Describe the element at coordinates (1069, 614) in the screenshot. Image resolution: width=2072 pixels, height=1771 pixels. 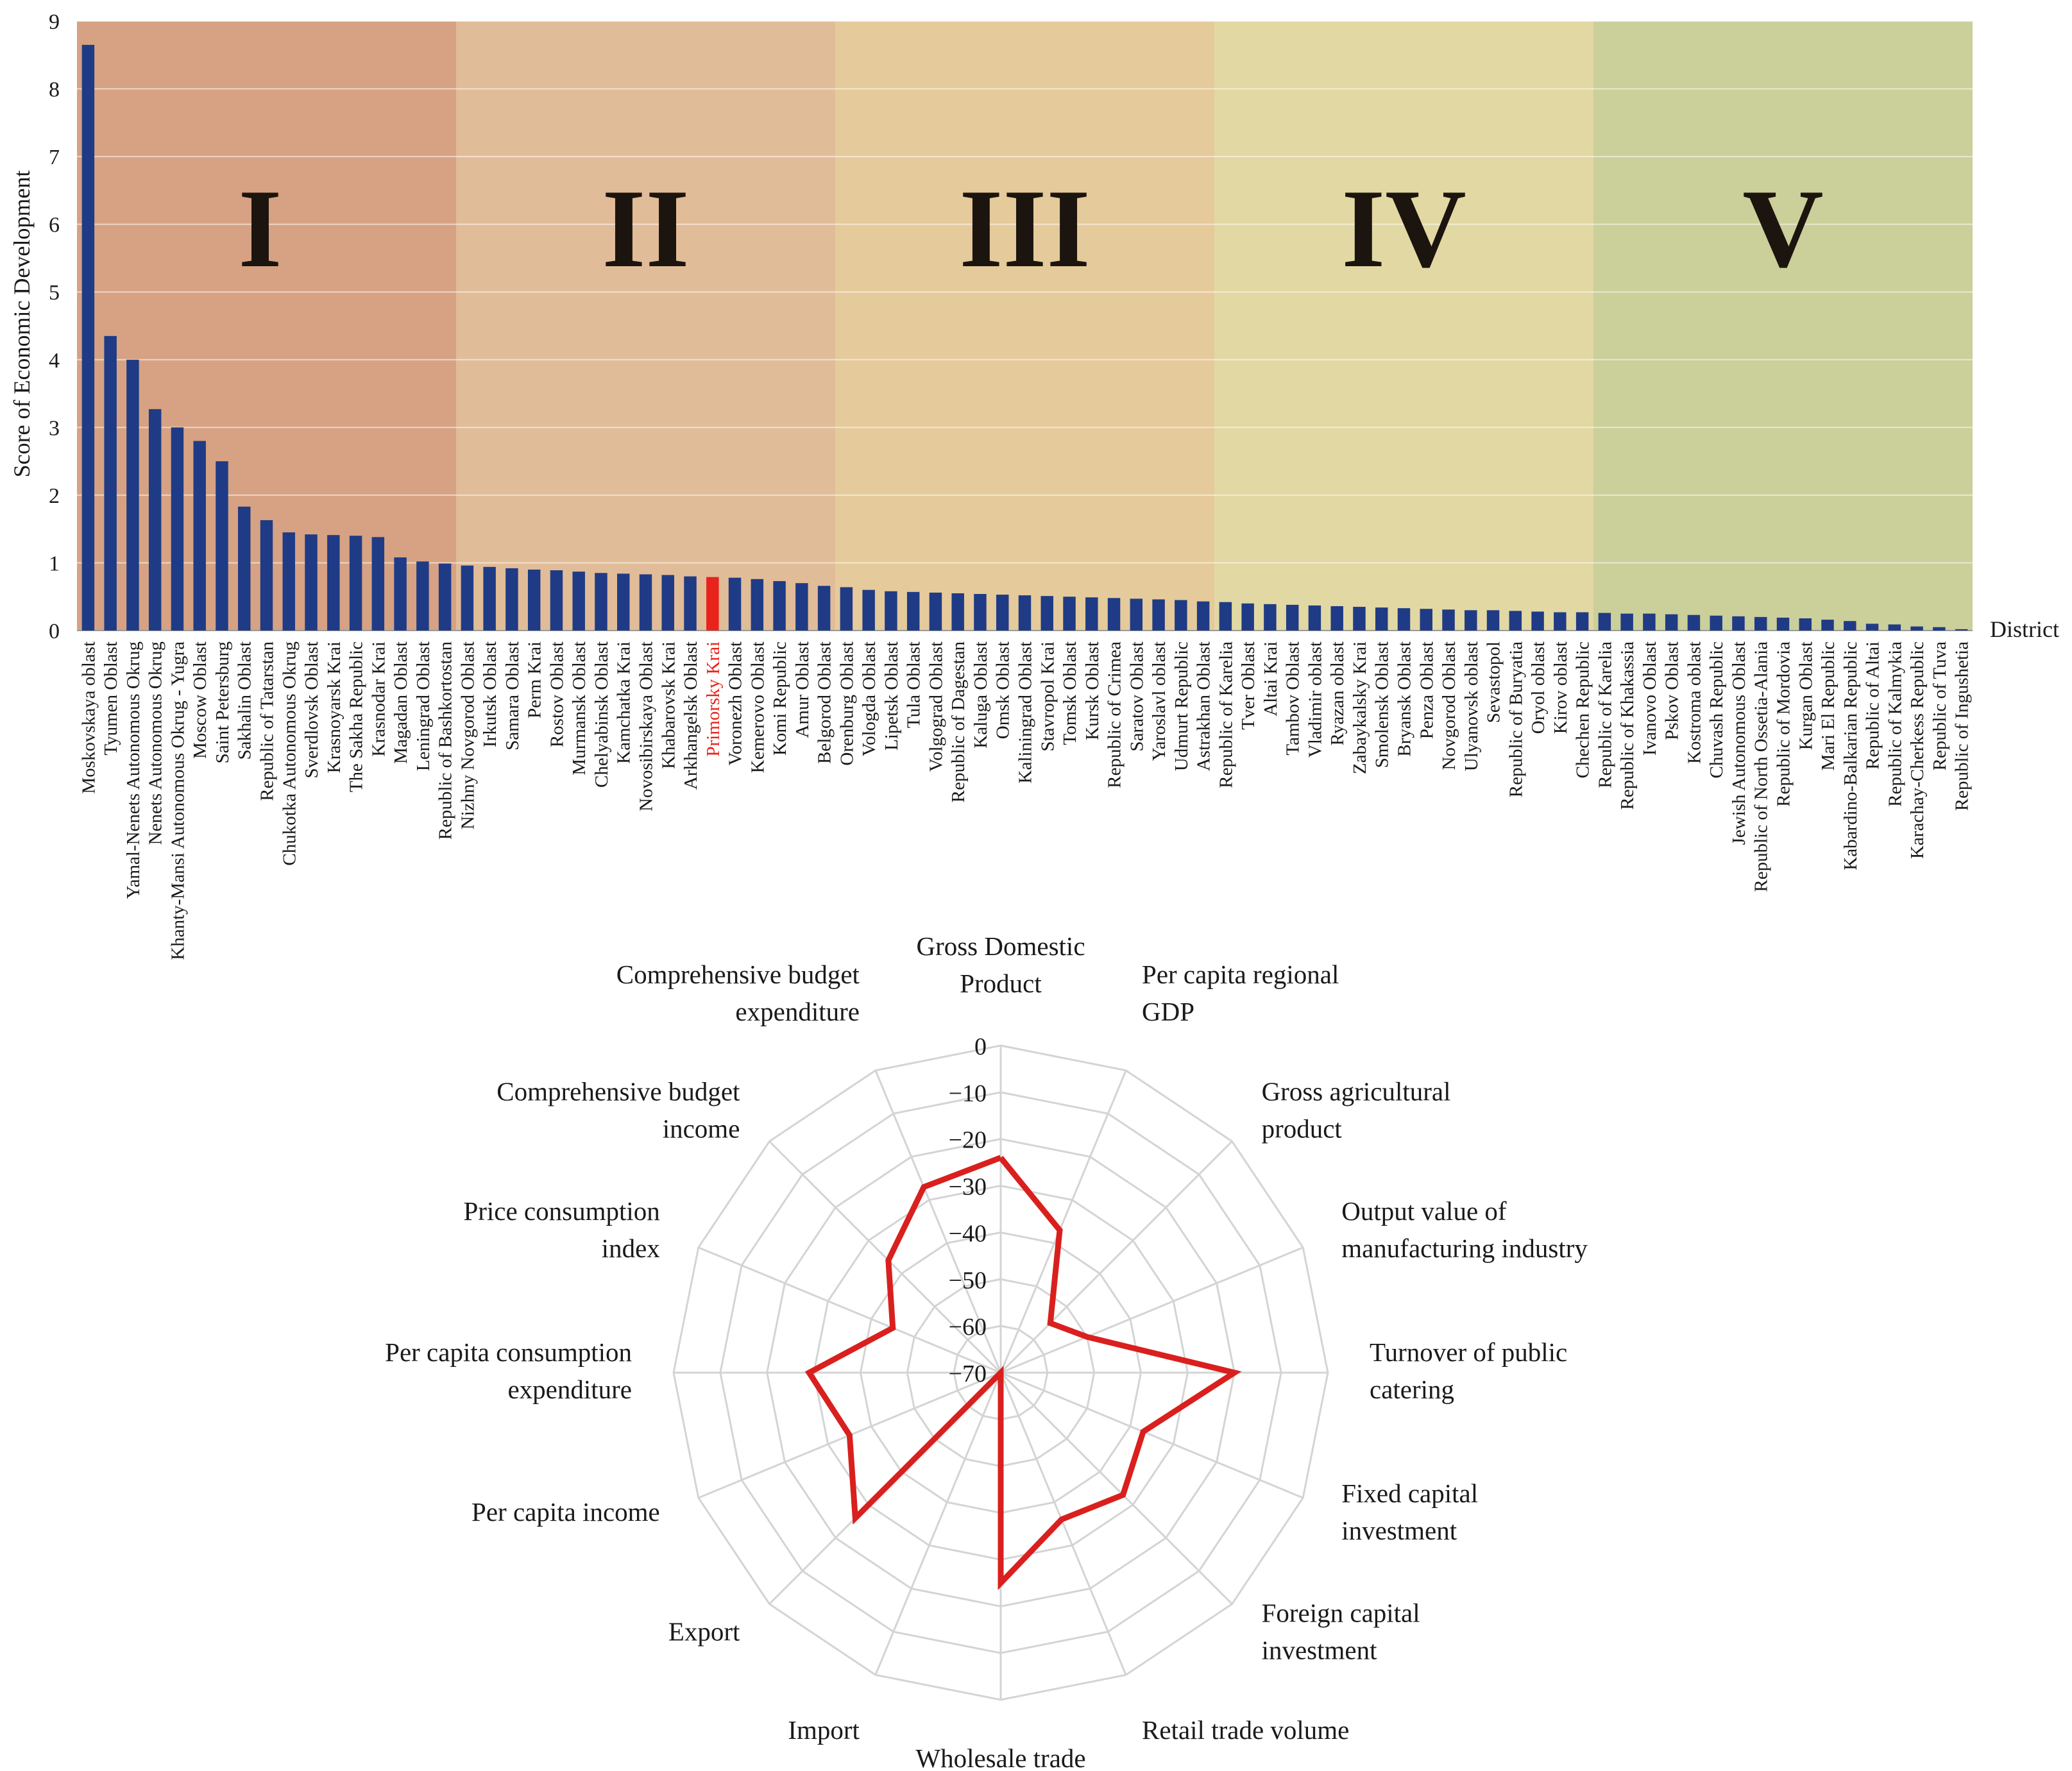
I see `bar-tomsk-oblast` at that location.